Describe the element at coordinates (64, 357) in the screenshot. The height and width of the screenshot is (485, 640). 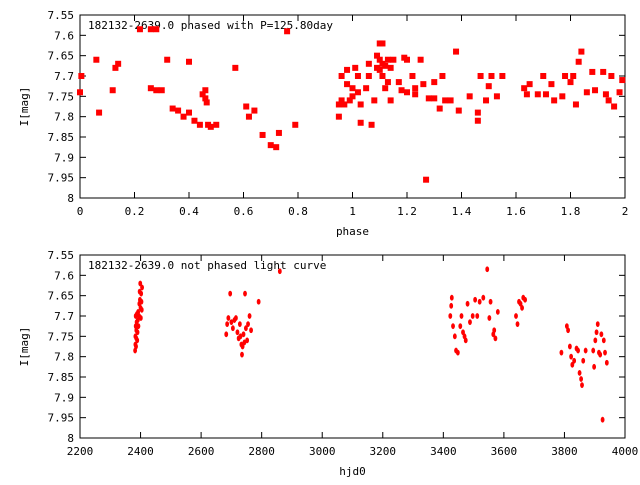
I see `y-tick-label: 7.8` at that location.